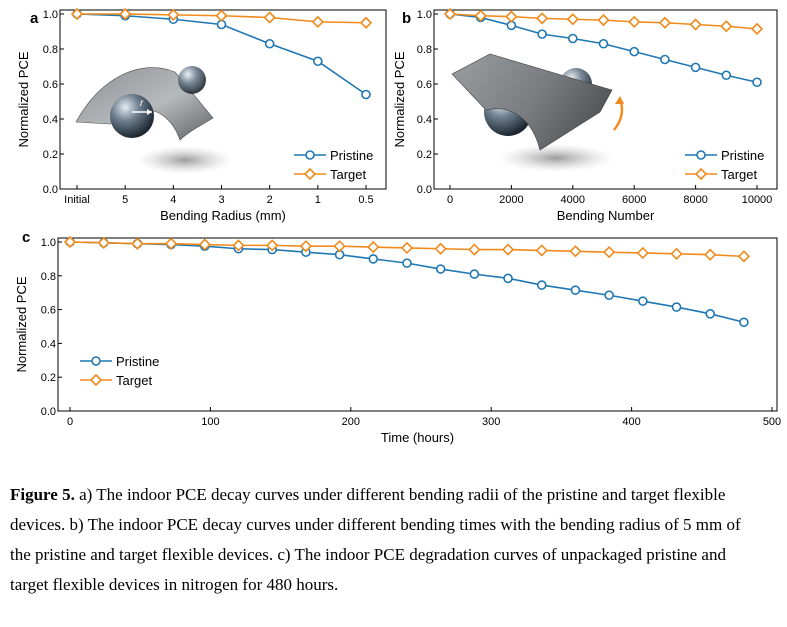  I want to click on x-tick-label: 4, so click(173, 200).